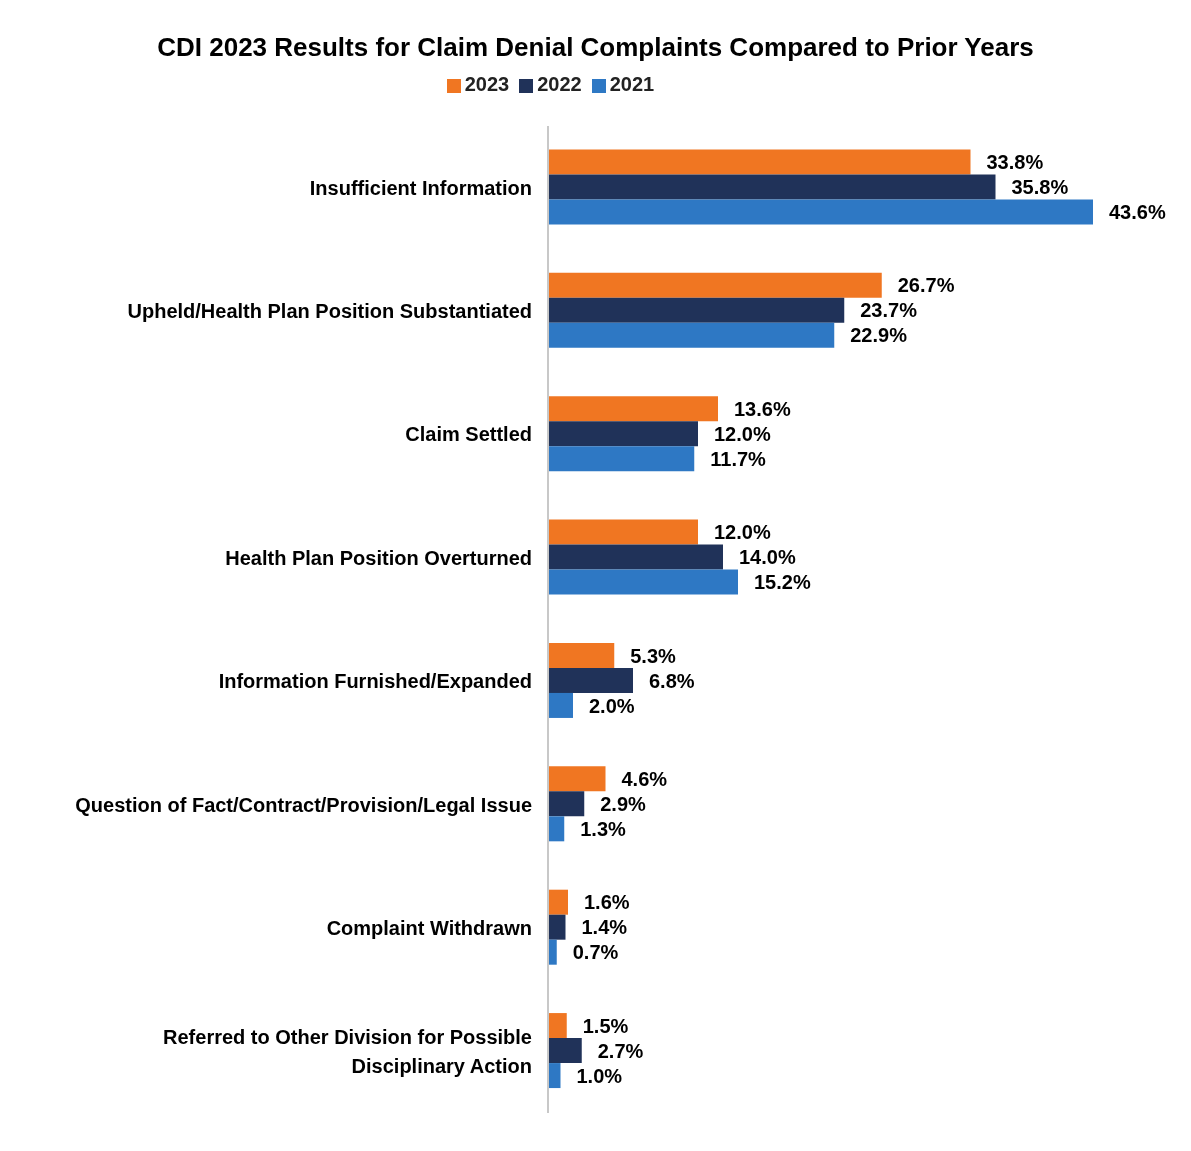  What do you see at coordinates (604, 927) in the screenshot?
I see `data-label: 1.4%` at bounding box center [604, 927].